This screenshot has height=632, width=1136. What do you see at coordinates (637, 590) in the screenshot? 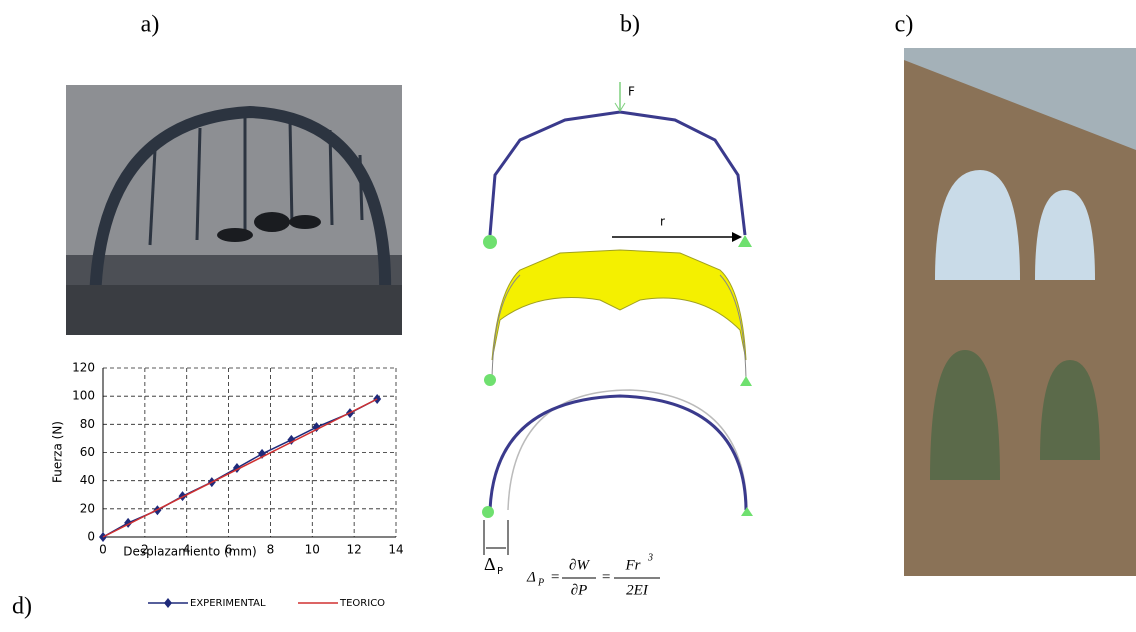
I see `formula-den: 2EI` at bounding box center [637, 590].